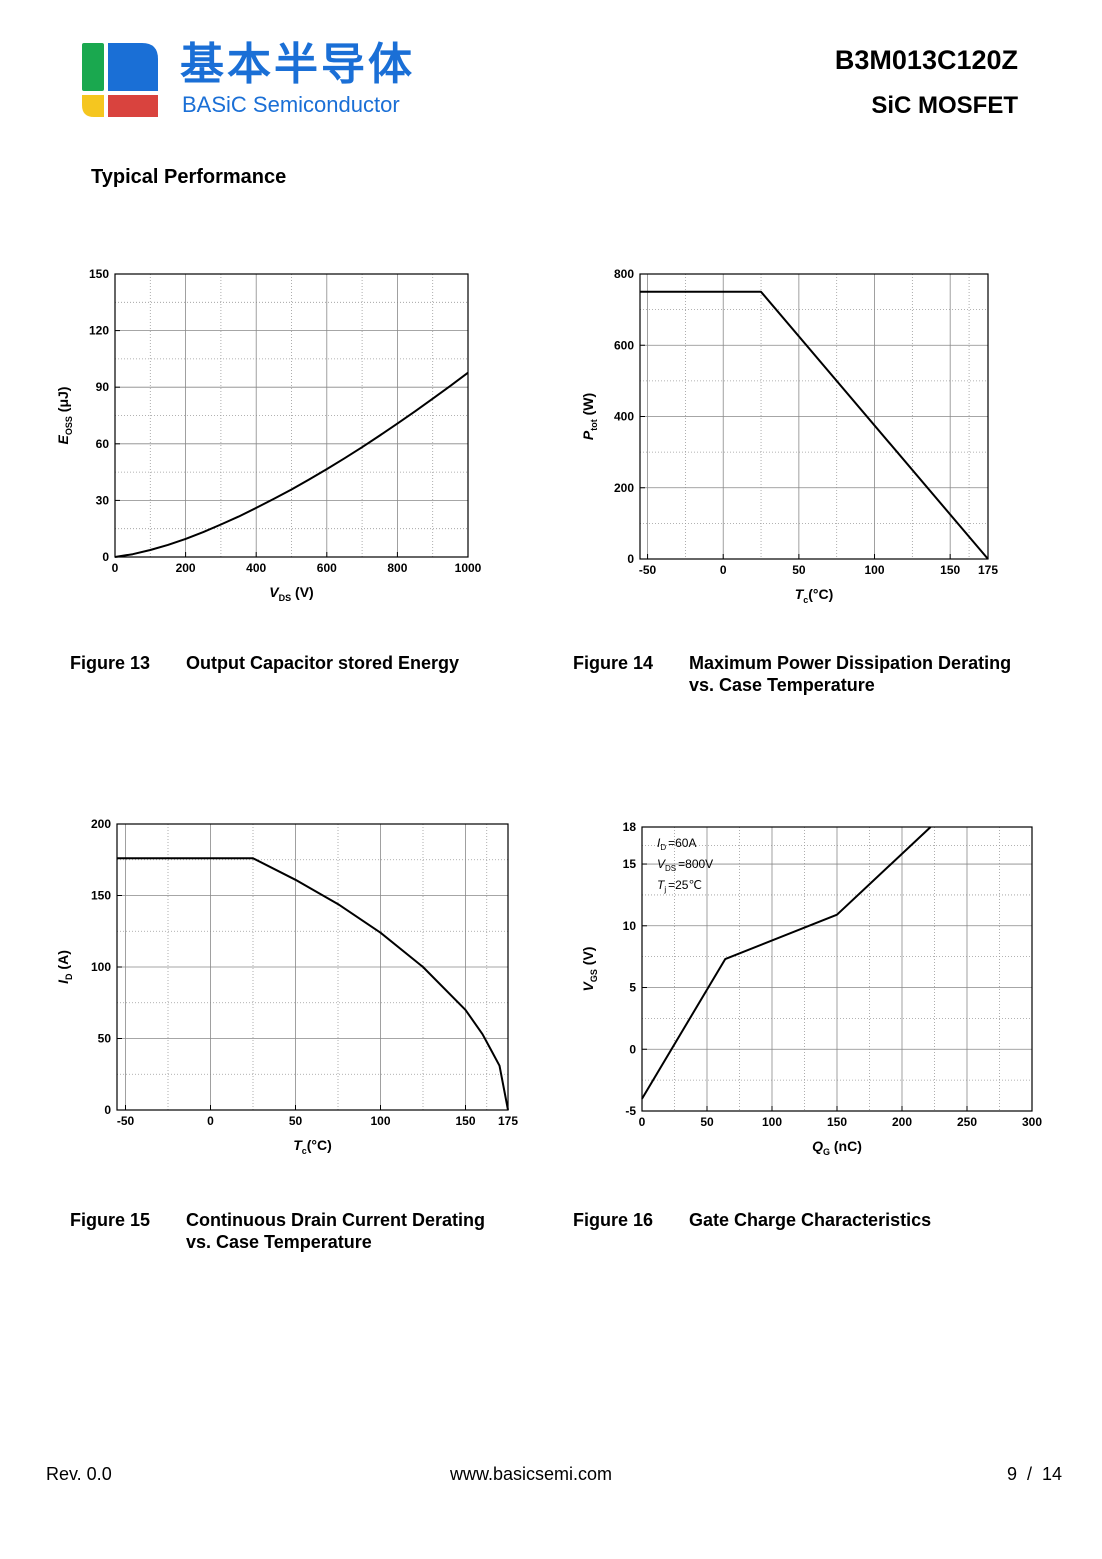 Image resolution: width=1102 pixels, height=1559 pixels. I want to click on product-type: SiC MOSFET, so click(944, 105).